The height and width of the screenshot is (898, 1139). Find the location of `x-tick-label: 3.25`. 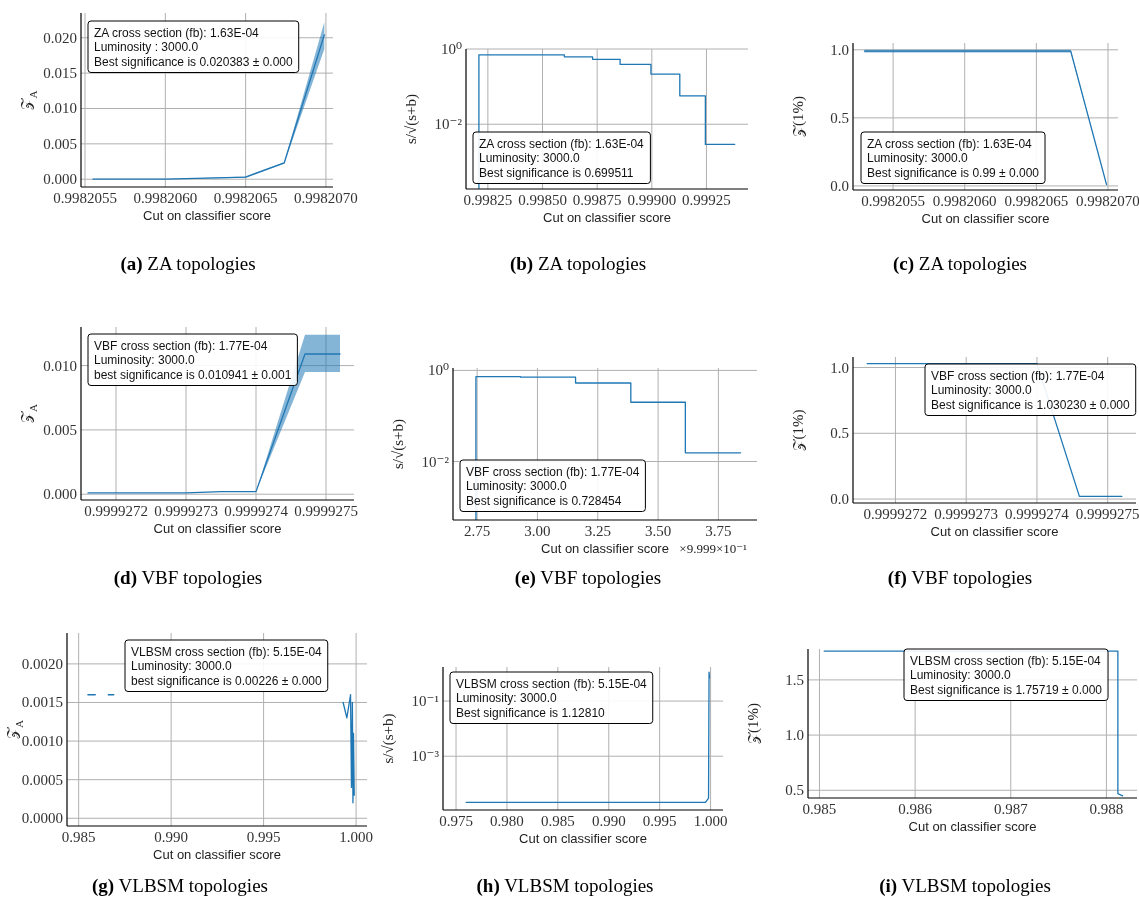

x-tick-label: 3.25 is located at coordinates (597, 531).